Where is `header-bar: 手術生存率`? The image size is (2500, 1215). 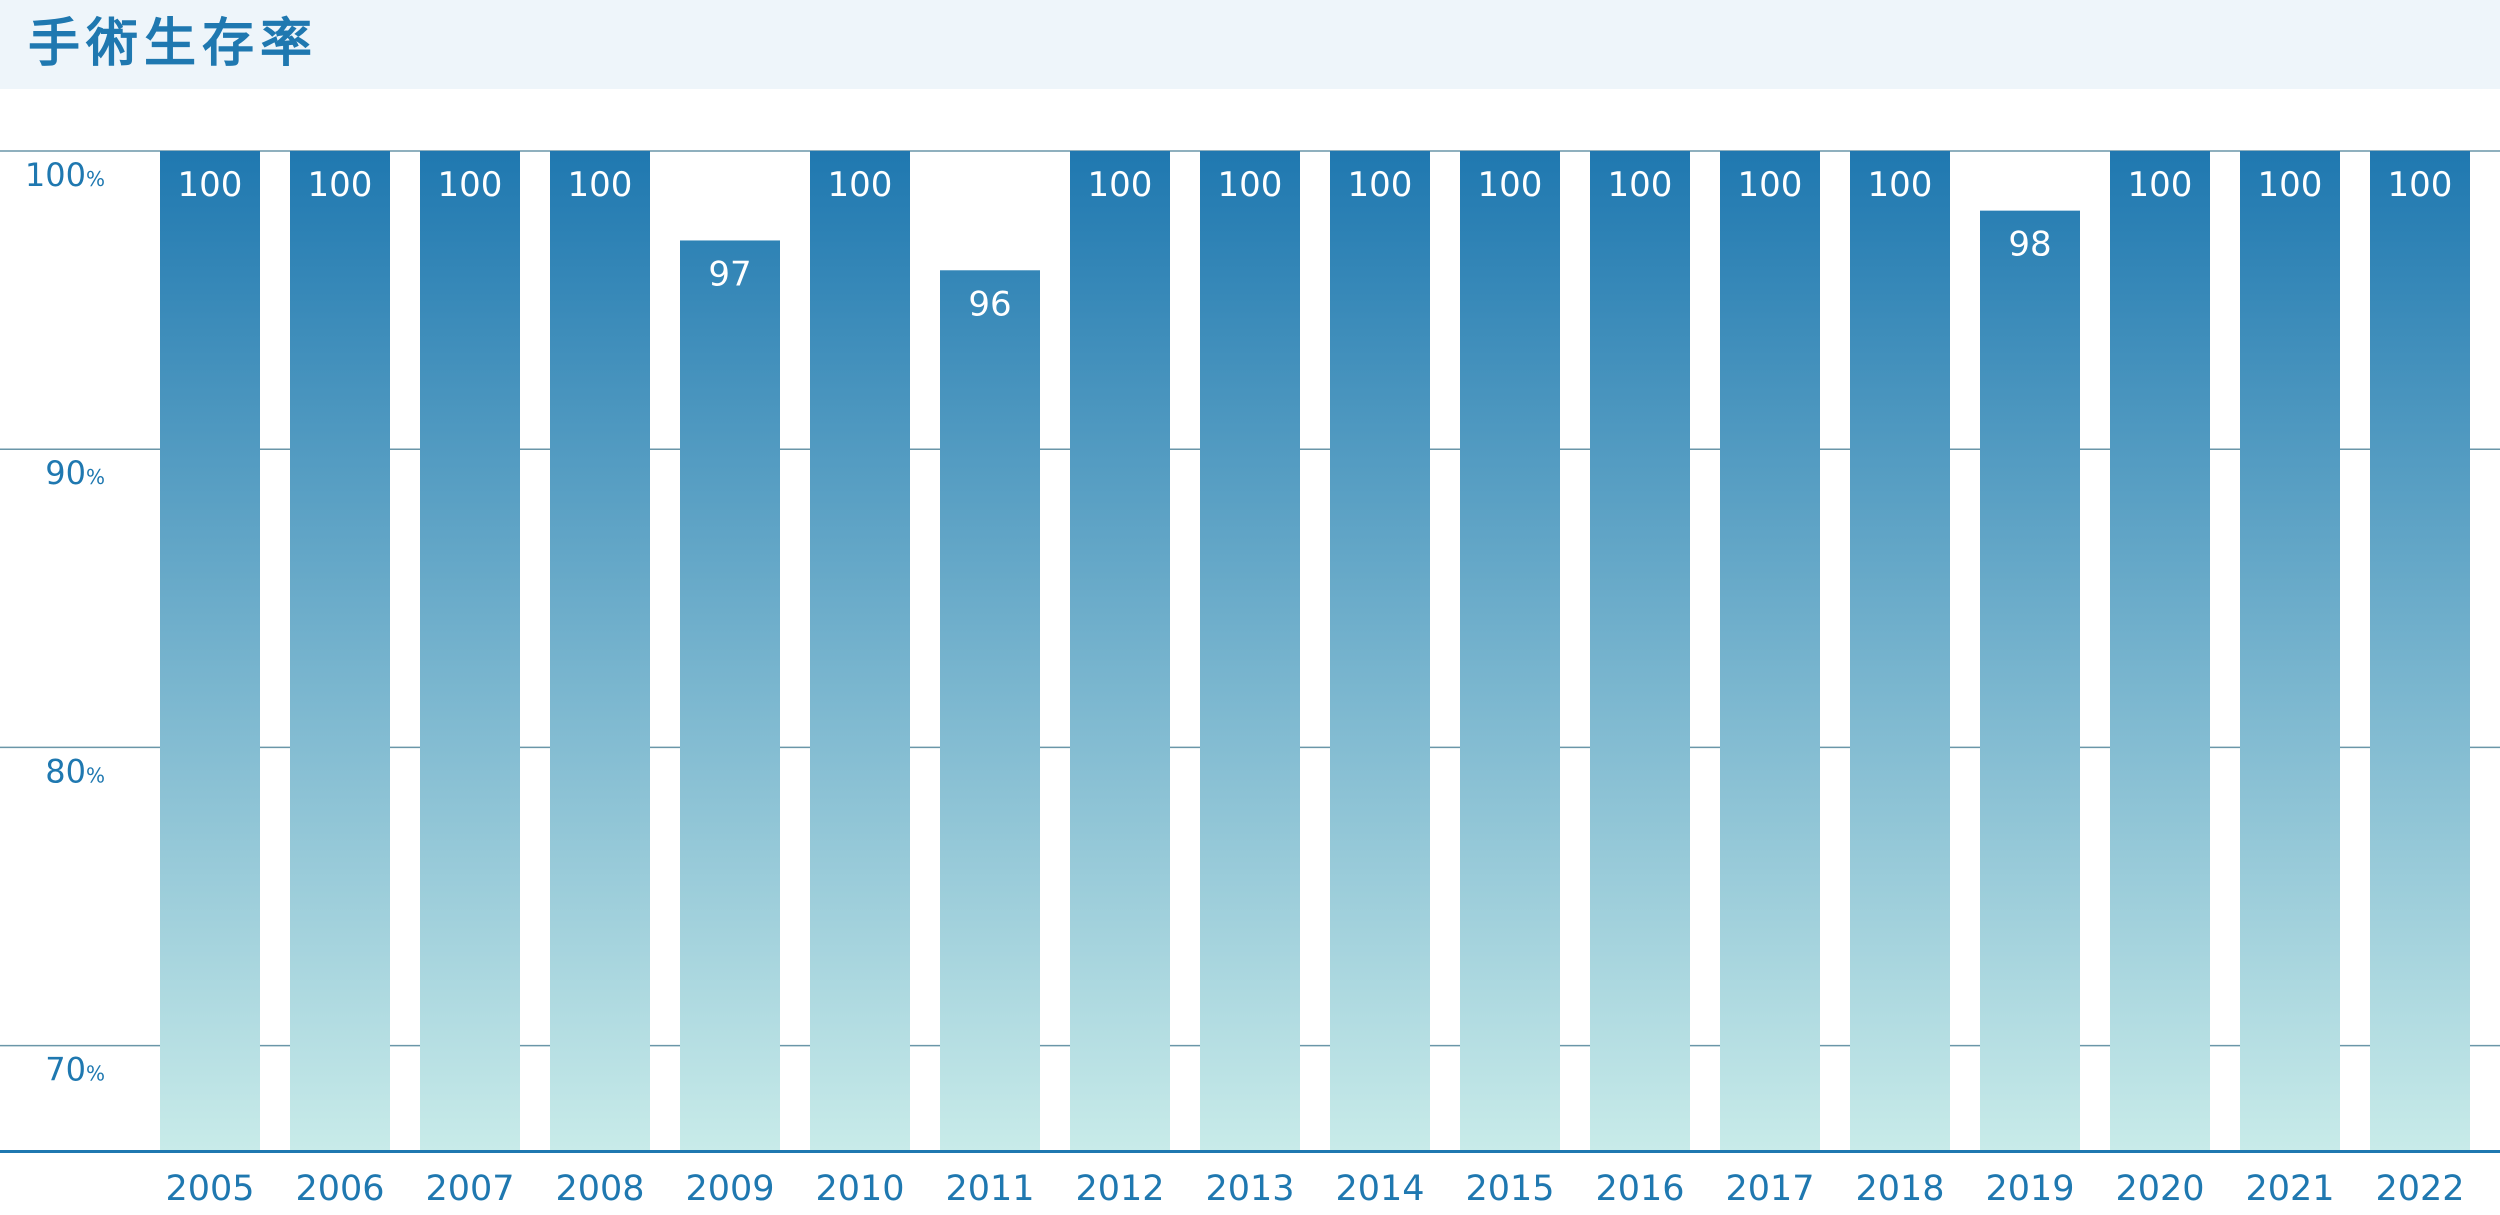 header-bar: 手術生存率 is located at coordinates (1250, 44).